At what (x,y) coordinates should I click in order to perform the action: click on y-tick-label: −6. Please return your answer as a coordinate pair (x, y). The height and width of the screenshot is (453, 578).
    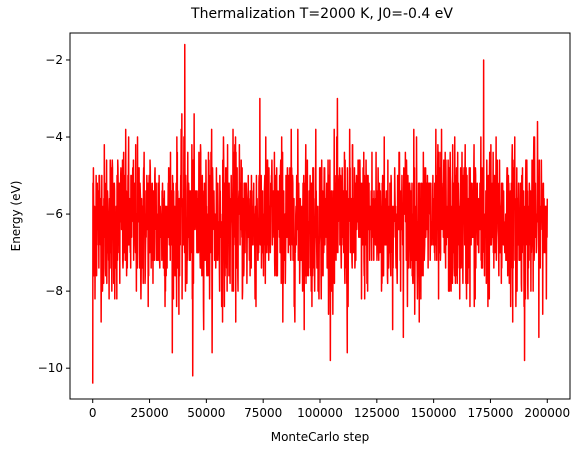
    Looking at the image, I should click on (54, 214).